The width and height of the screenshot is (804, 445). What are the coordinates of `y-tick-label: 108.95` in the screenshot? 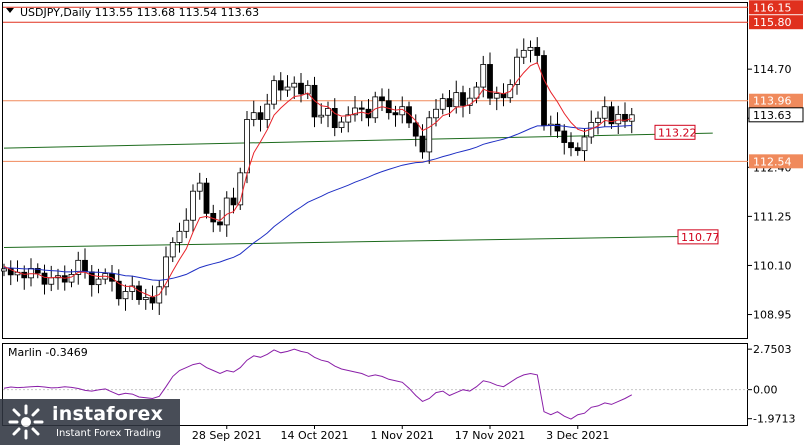 It's located at (772, 315).